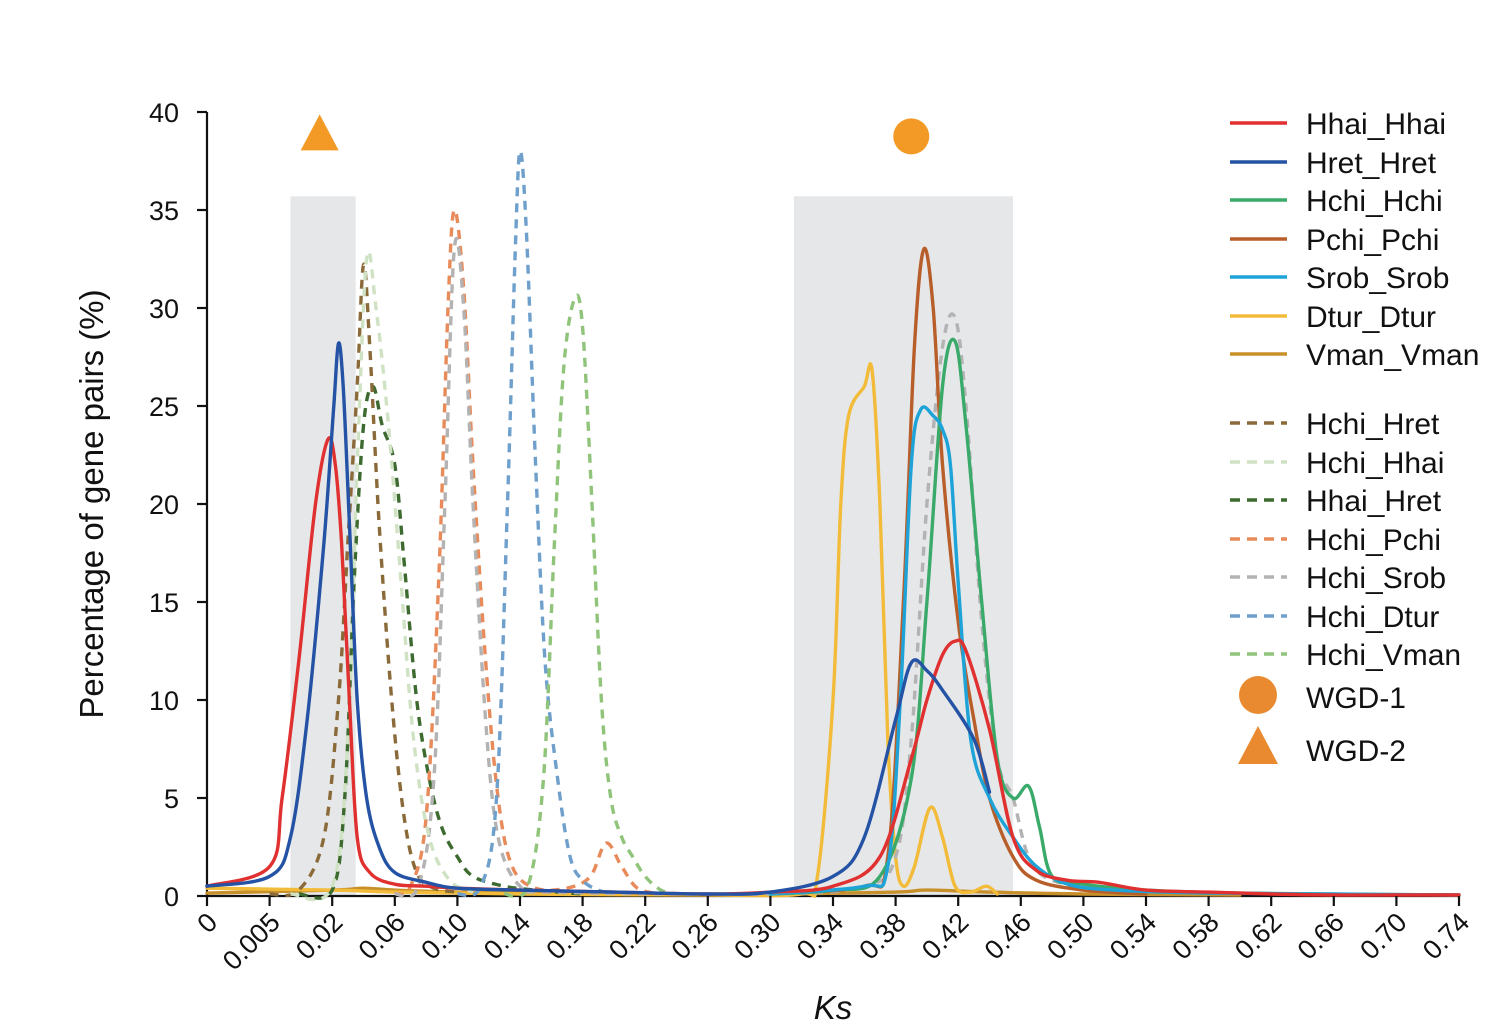  I want to click on x-tick-label: 0.54, so click(1133, 936).